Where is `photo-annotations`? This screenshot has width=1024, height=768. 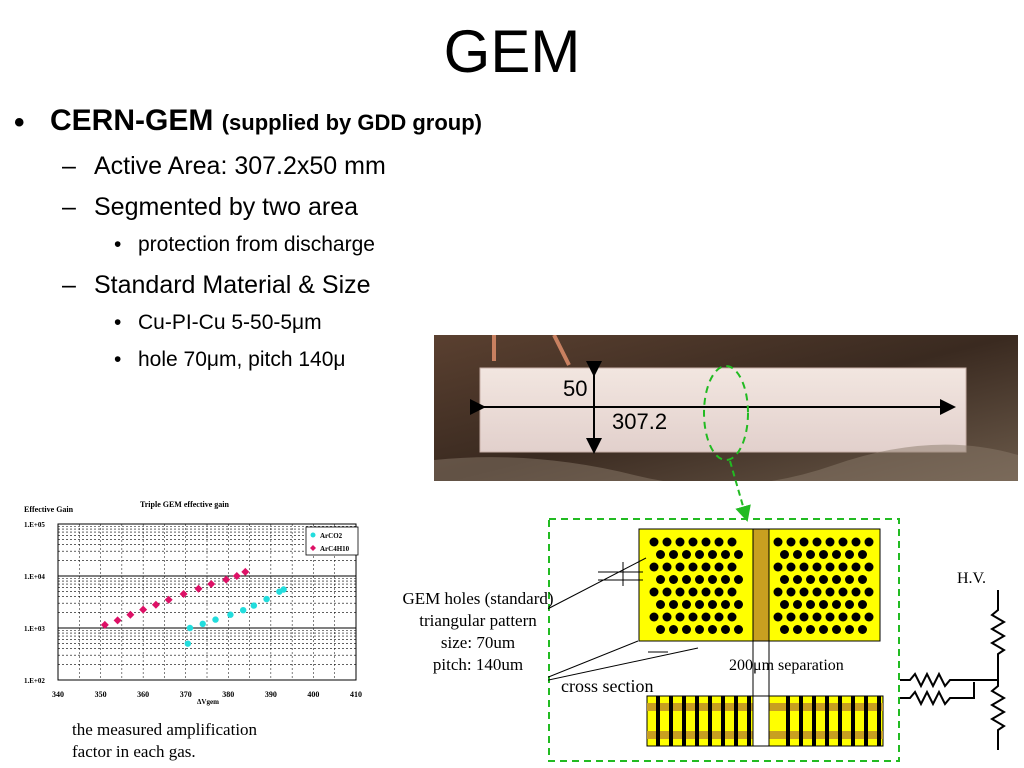
photo-annotations is located at coordinates (713, 441).